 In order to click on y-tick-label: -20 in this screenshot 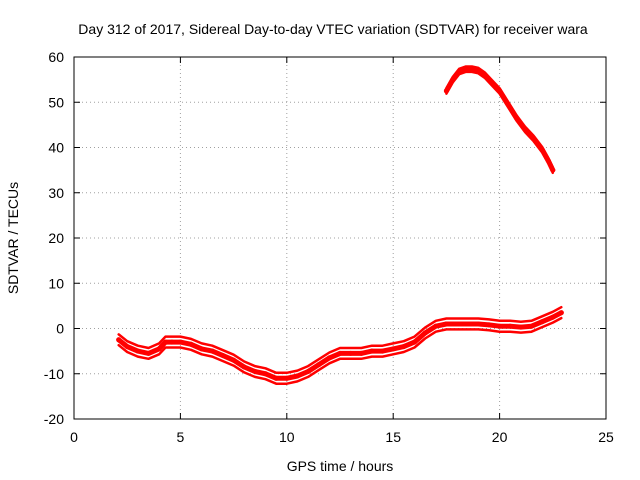, I will do `click(54, 419)`.